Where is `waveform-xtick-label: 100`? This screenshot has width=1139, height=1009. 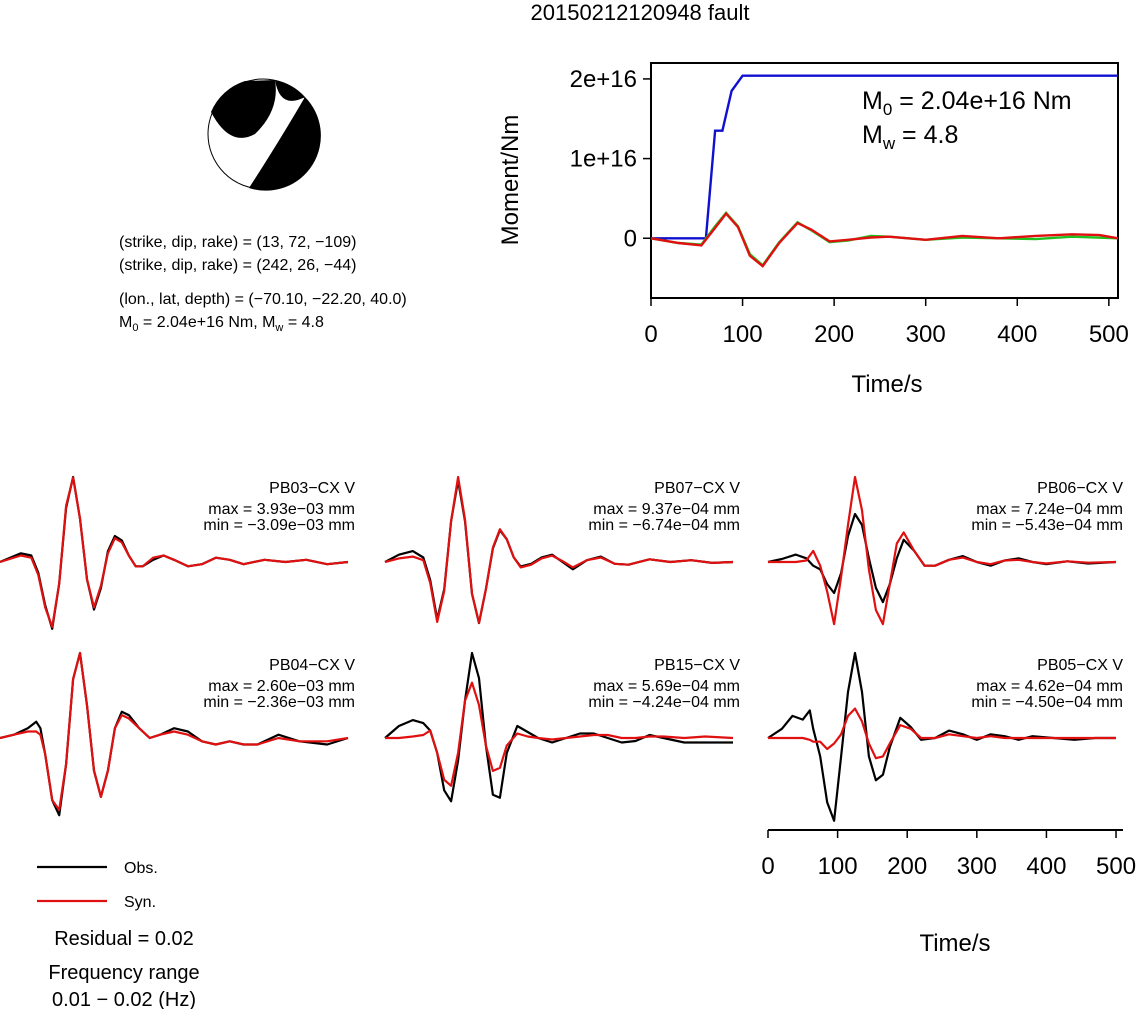
waveform-xtick-label: 100 is located at coordinates (838, 866).